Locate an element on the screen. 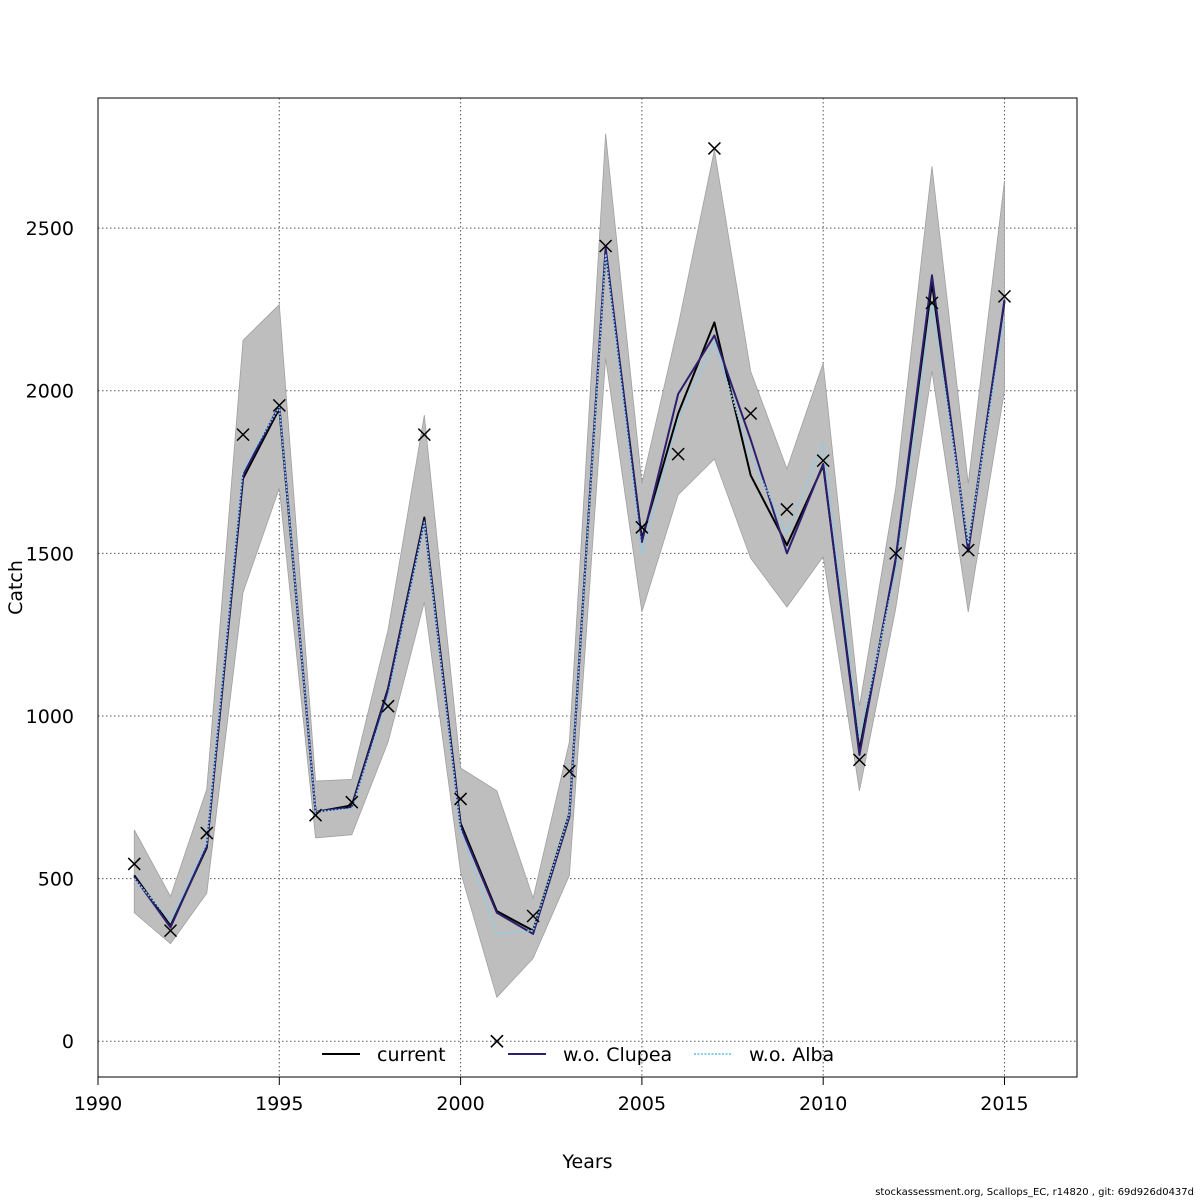 The height and width of the screenshot is (1200, 1200). x-tick-label-2005: 2005 is located at coordinates (642, 1104).